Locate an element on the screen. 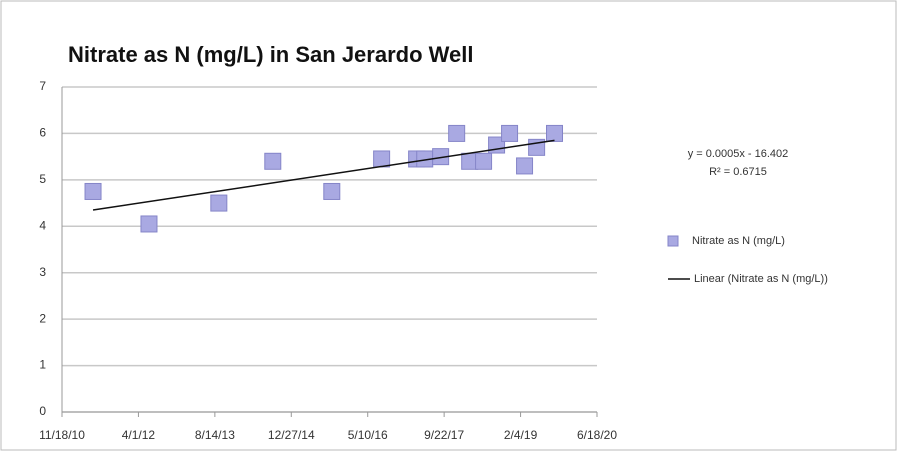 The image size is (897, 451). legend-label: Linear (Nitrate as N (mg/L)) is located at coordinates (761, 279).